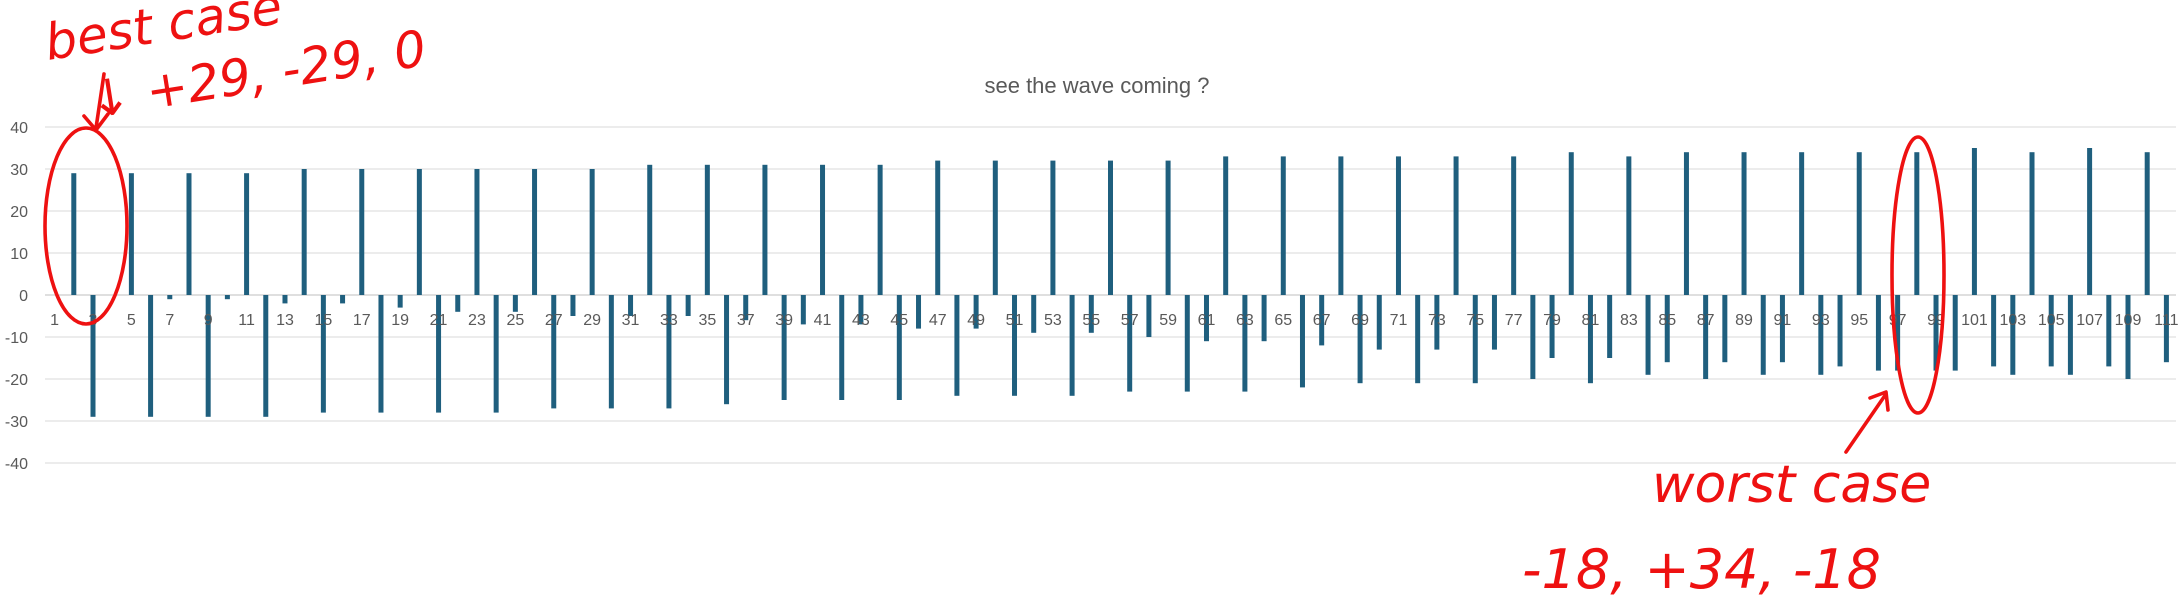 This screenshot has width=2179, height=603. I want to click on x-tick-label: 89, so click(1744, 320).